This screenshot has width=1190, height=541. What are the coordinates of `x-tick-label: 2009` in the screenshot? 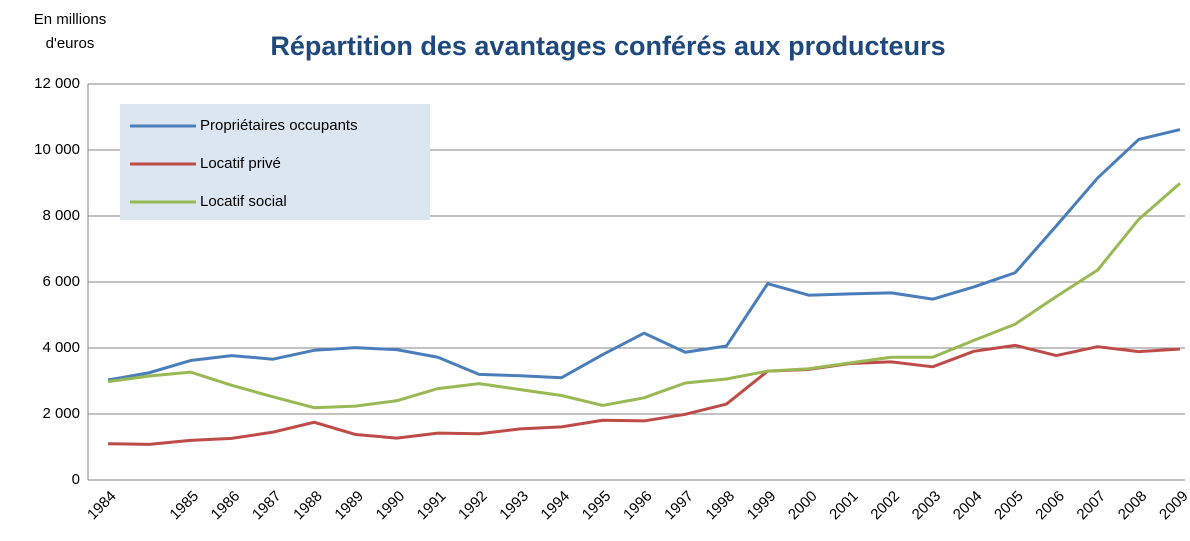 It's located at (1173, 506).